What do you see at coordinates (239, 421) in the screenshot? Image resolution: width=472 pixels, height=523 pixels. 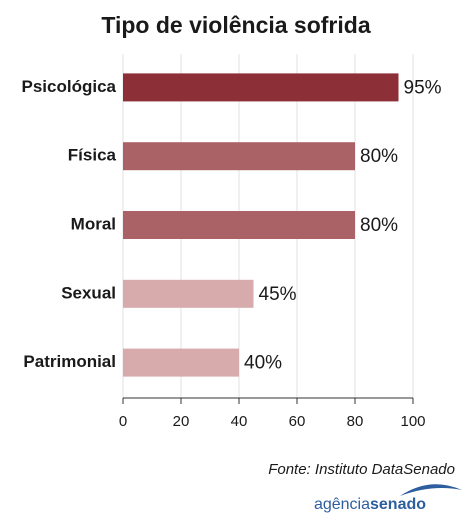 I see `x-tick-label: 40` at bounding box center [239, 421].